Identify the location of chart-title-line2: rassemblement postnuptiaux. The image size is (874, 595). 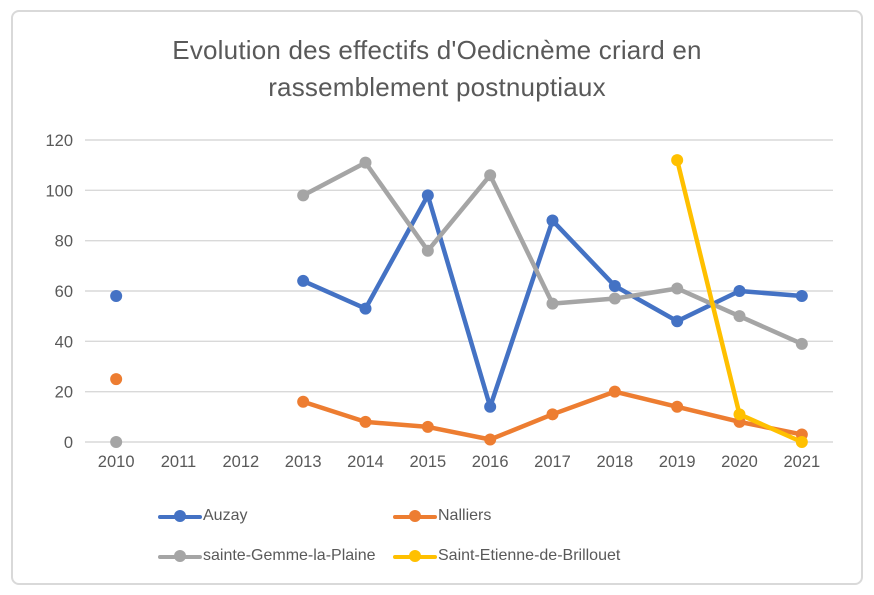
(437, 87).